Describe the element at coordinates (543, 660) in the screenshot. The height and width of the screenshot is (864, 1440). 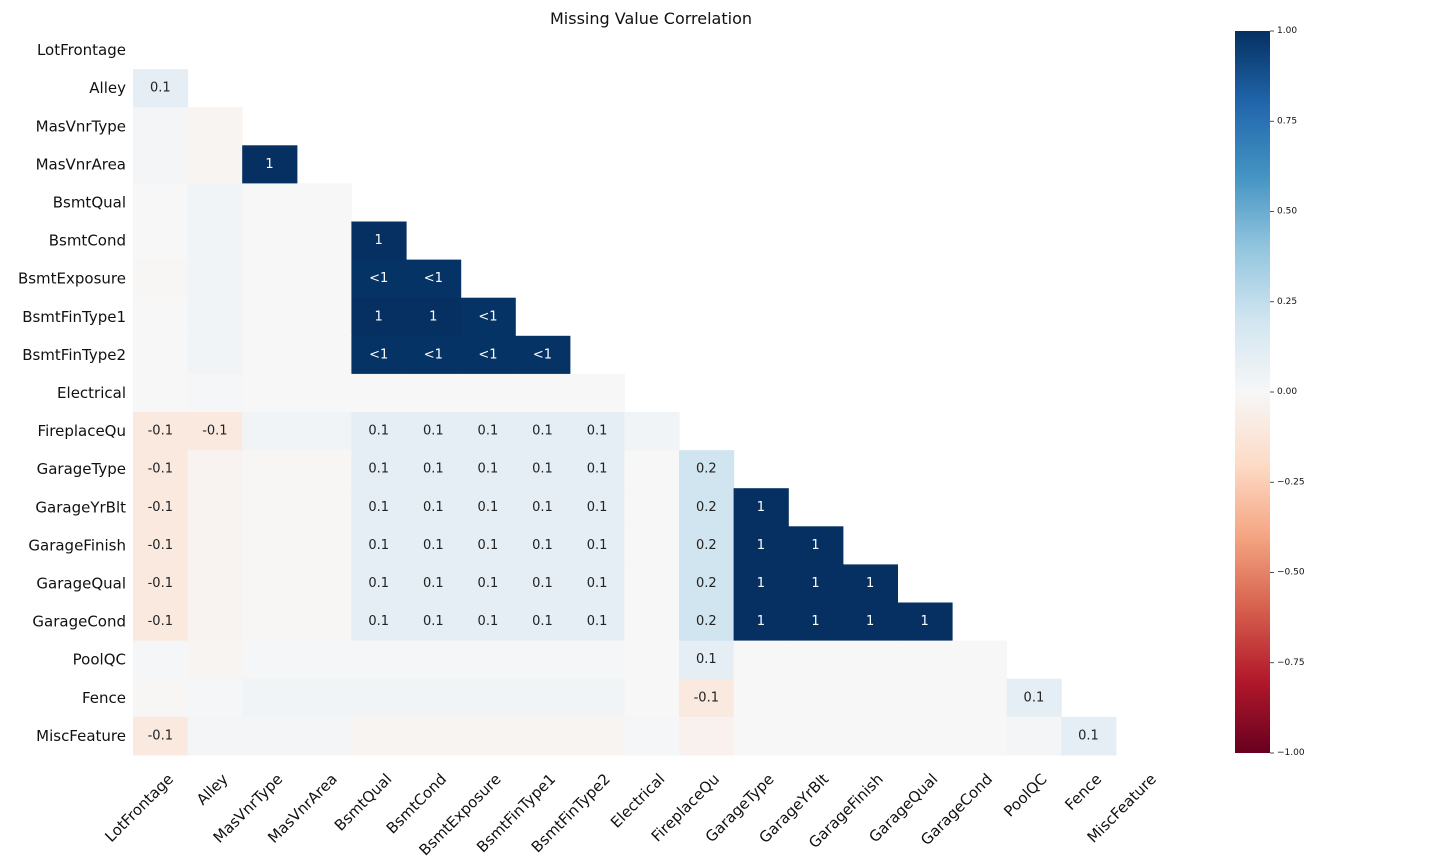
I see `heatmap-cell-PoolQC-BsmtFinType1` at that location.